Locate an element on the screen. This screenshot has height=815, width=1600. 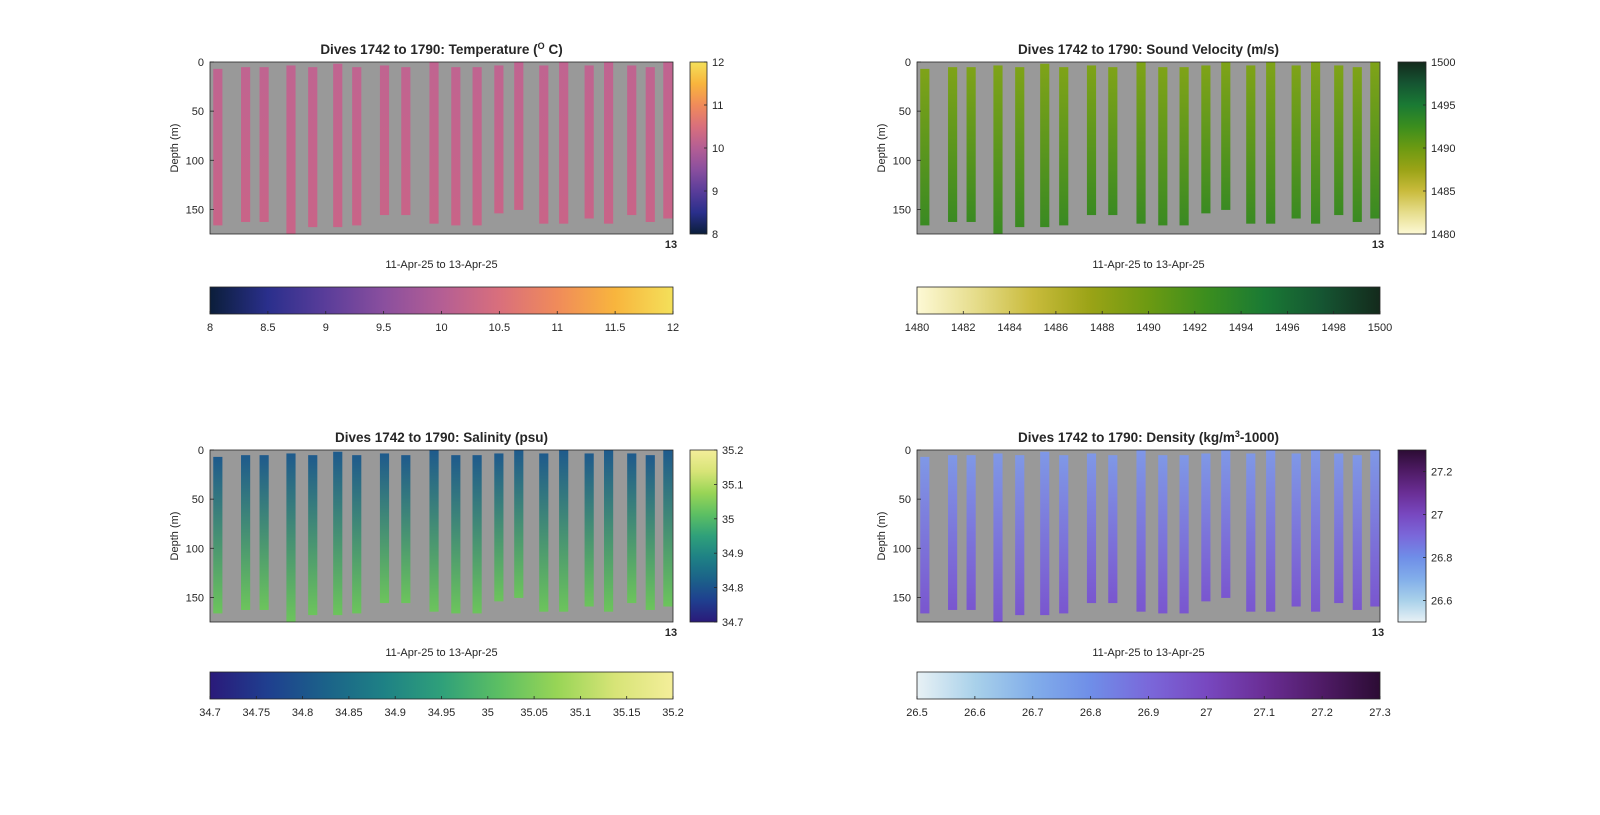
colorbar-right-tick-label: 35 is located at coordinates (728, 520).